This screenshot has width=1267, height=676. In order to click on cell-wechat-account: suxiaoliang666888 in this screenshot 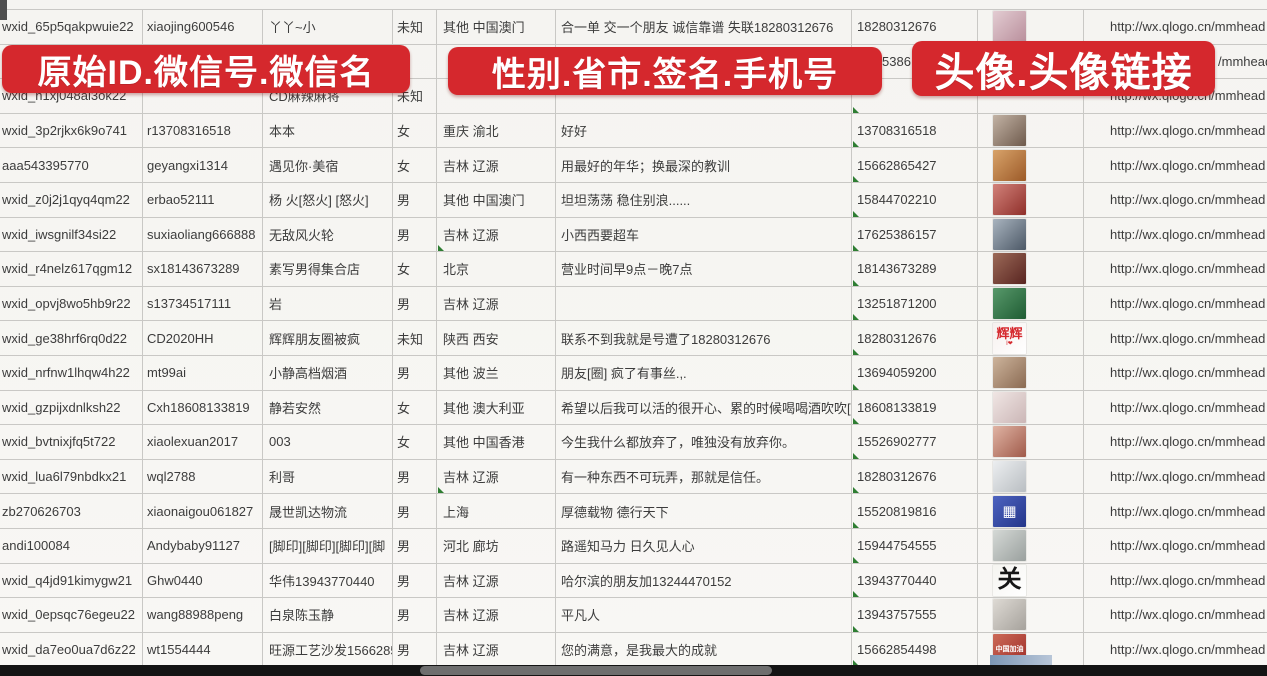, I will do `click(203, 234)`.